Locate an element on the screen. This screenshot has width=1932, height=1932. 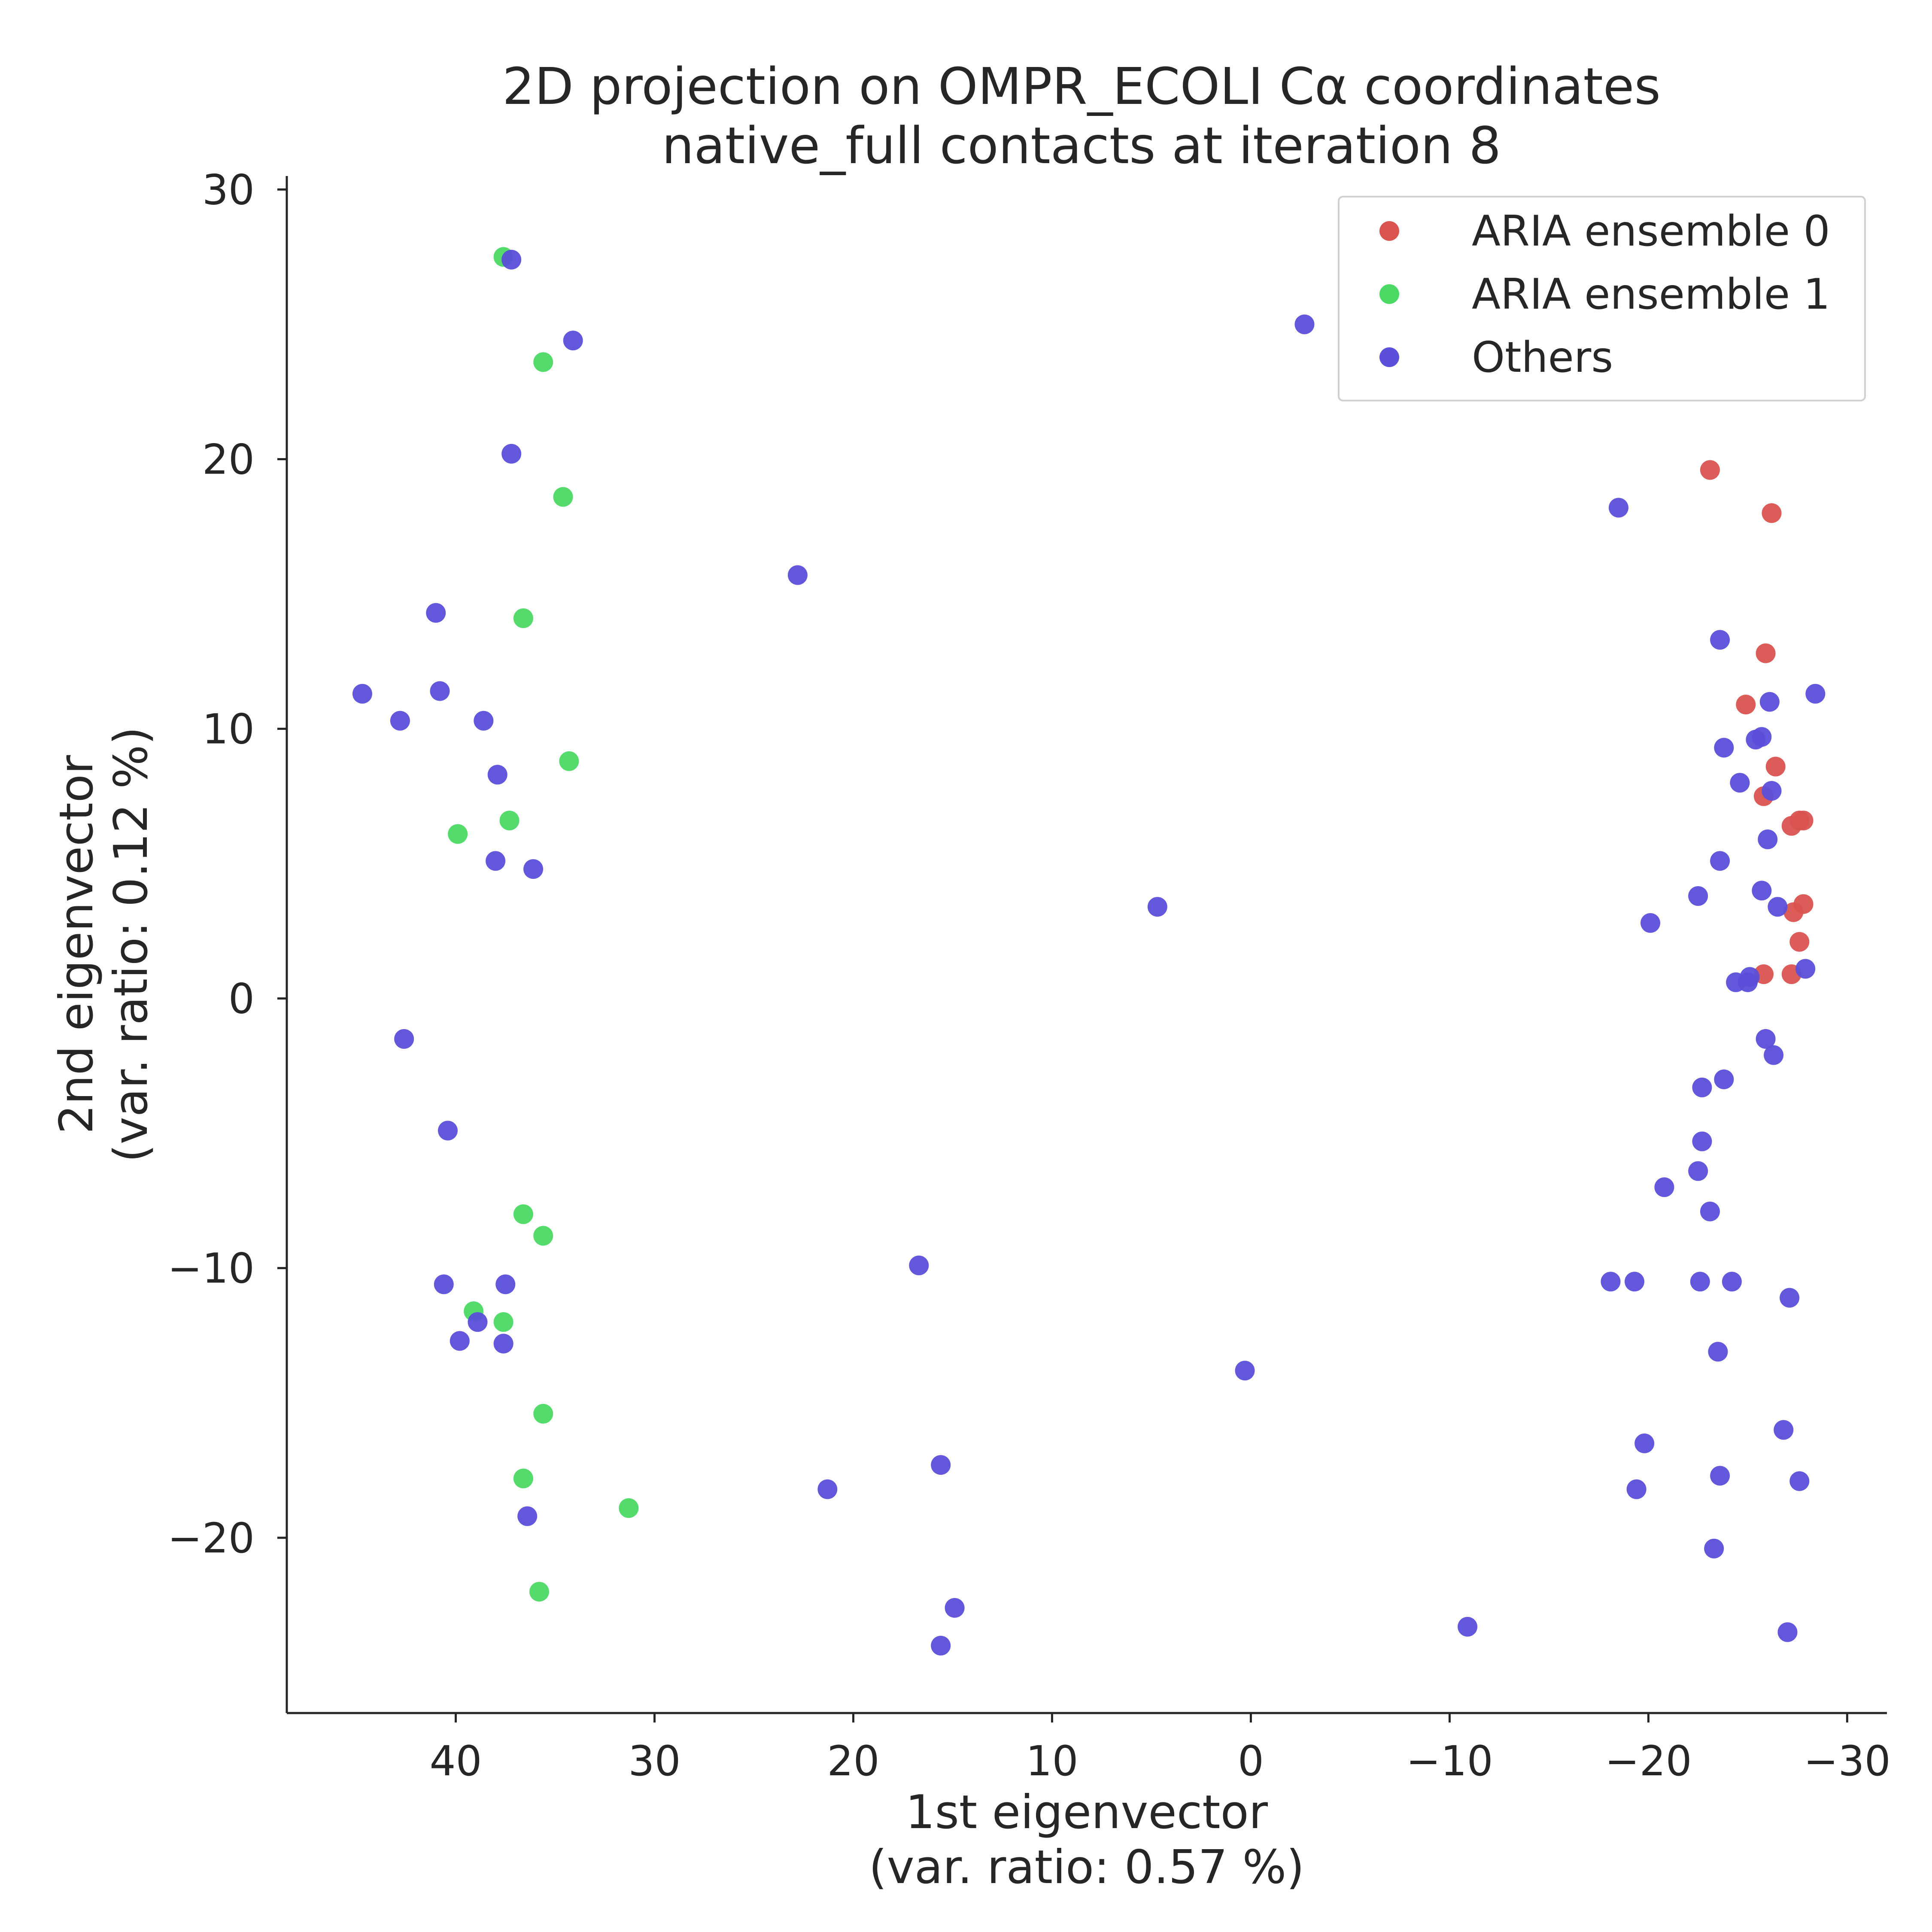
y-axis-label: 2nd eigenvector (var. ratio: 0.12 %) is located at coordinates (104, 945).